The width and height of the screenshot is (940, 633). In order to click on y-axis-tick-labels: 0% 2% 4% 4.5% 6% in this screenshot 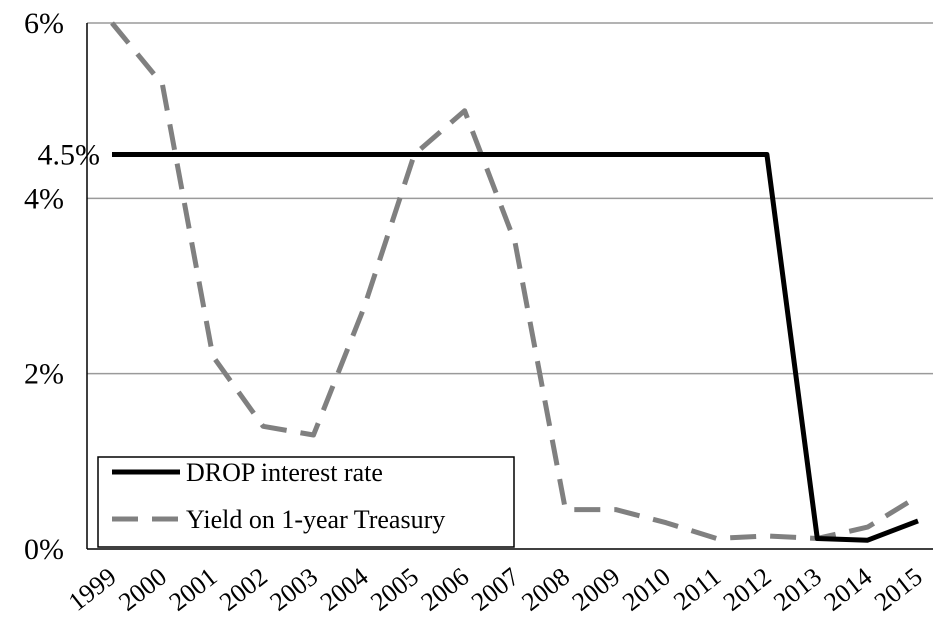, I will do `click(62, 286)`.